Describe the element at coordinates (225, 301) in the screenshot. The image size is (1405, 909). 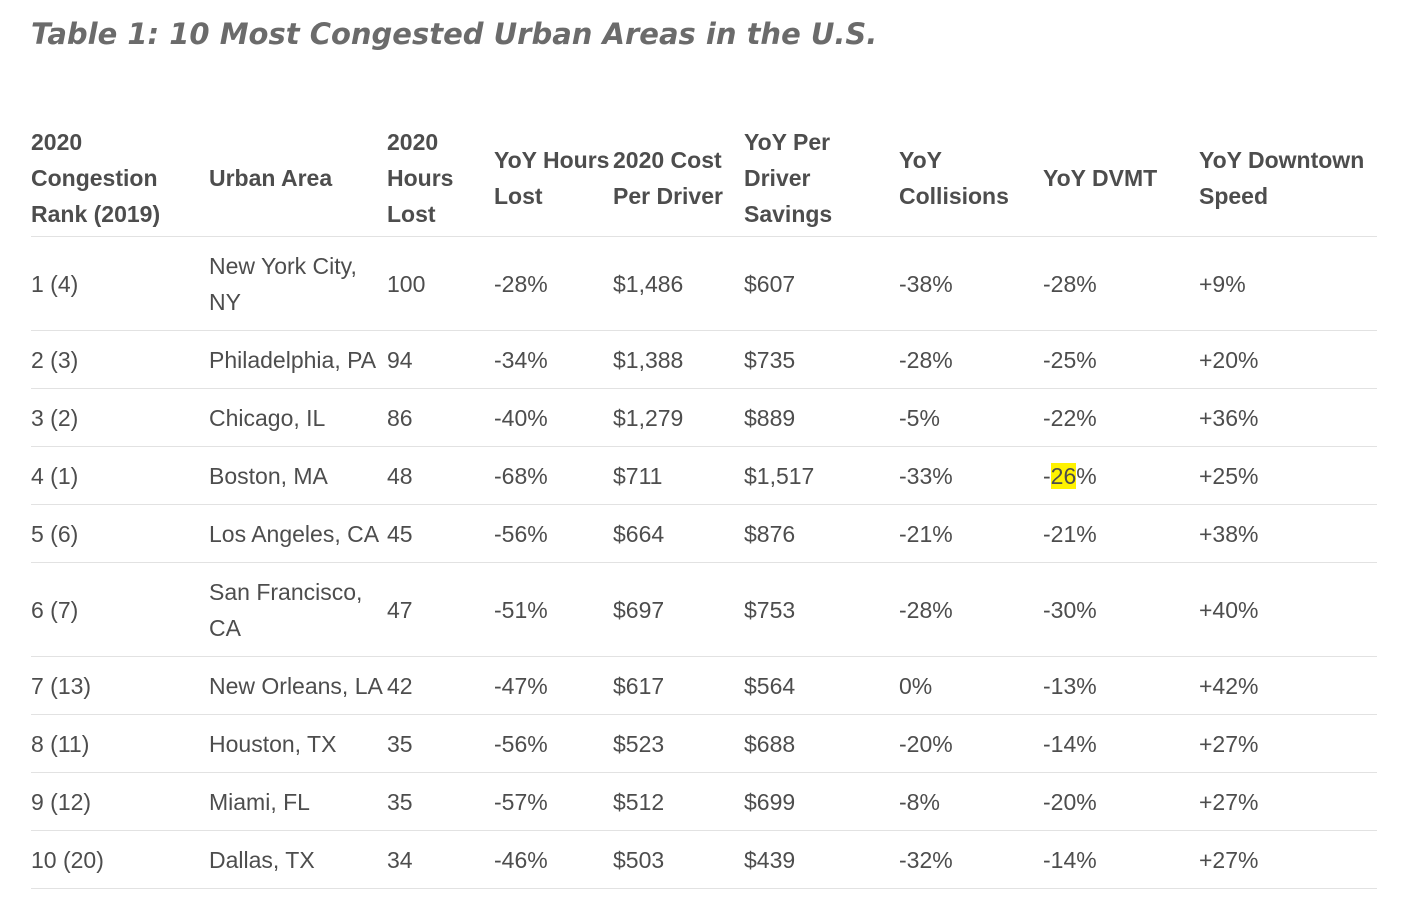
I see `urban-area-line: NY` at that location.